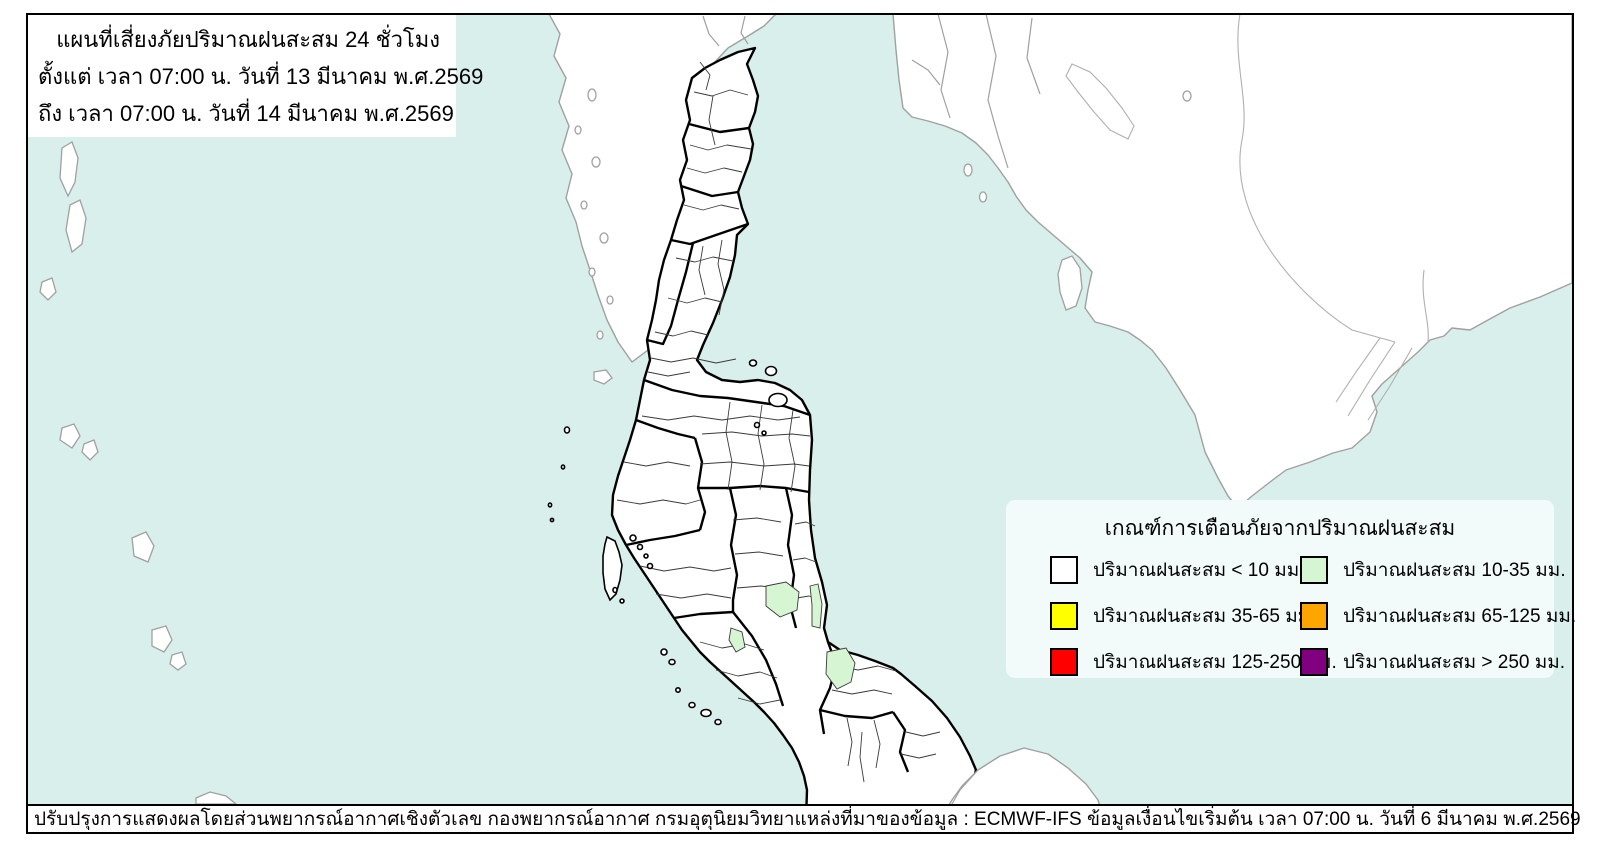 The image size is (1600, 850). I want to click on malaysia-landmass, so click(1022, 784).